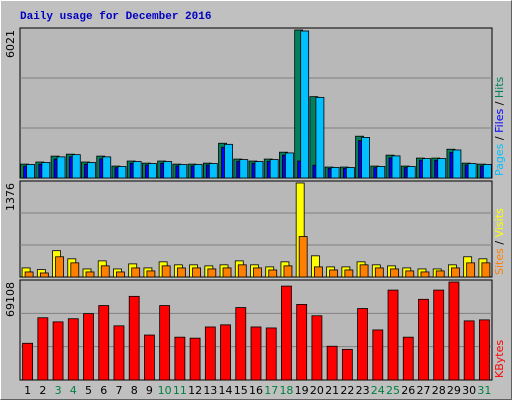  I want to click on x-tick-label: 30, so click(469, 390).